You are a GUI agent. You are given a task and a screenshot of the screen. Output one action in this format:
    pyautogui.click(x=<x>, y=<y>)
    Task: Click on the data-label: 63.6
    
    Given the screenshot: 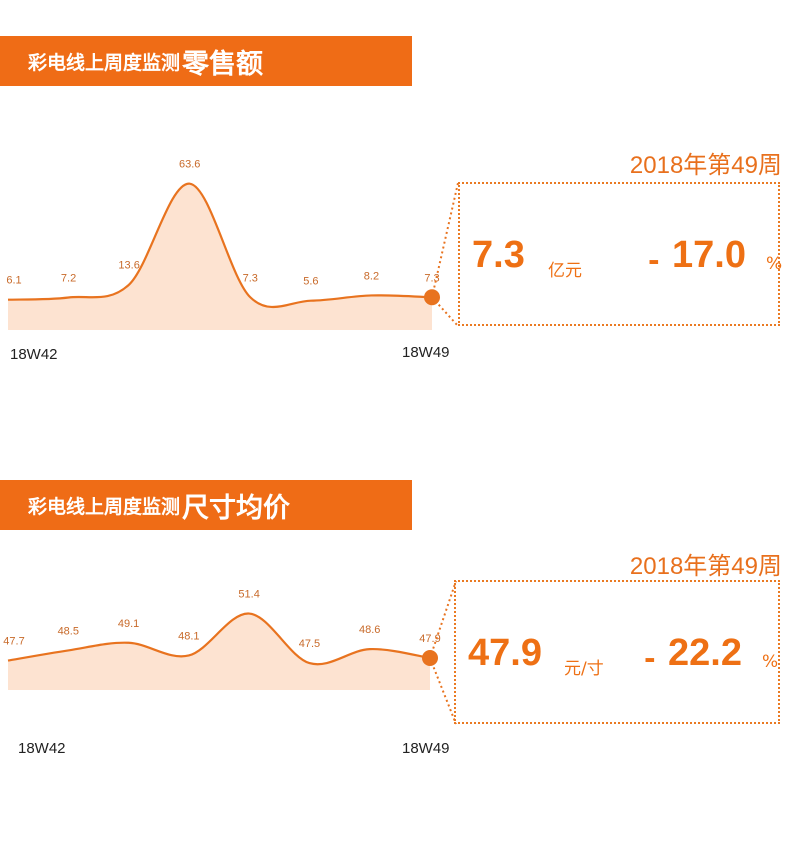 What is the action you would take?
    pyautogui.click(x=189, y=165)
    